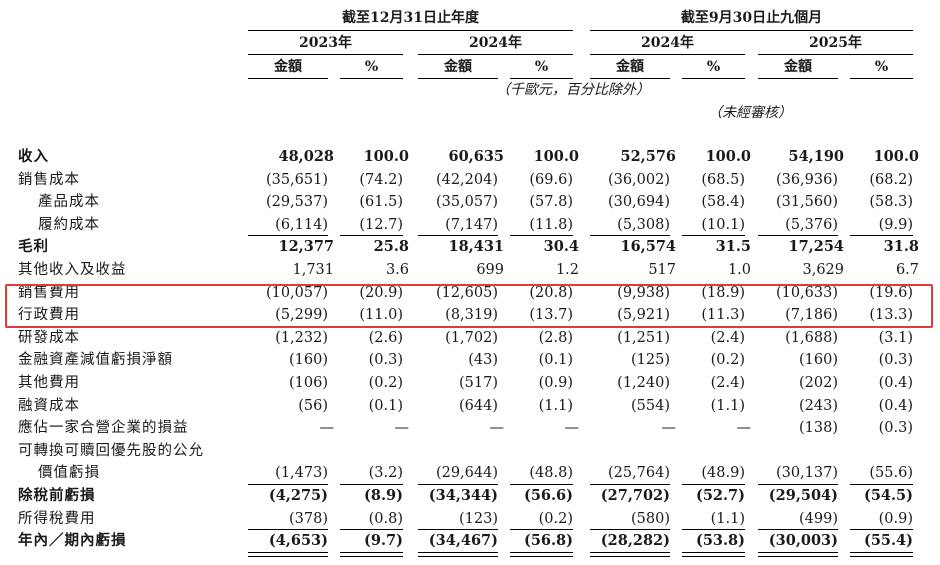 This screenshot has width=940, height=565. What do you see at coordinates (548, 541) in the screenshot?
I see `percent-cell: (56.8)` at bounding box center [548, 541].